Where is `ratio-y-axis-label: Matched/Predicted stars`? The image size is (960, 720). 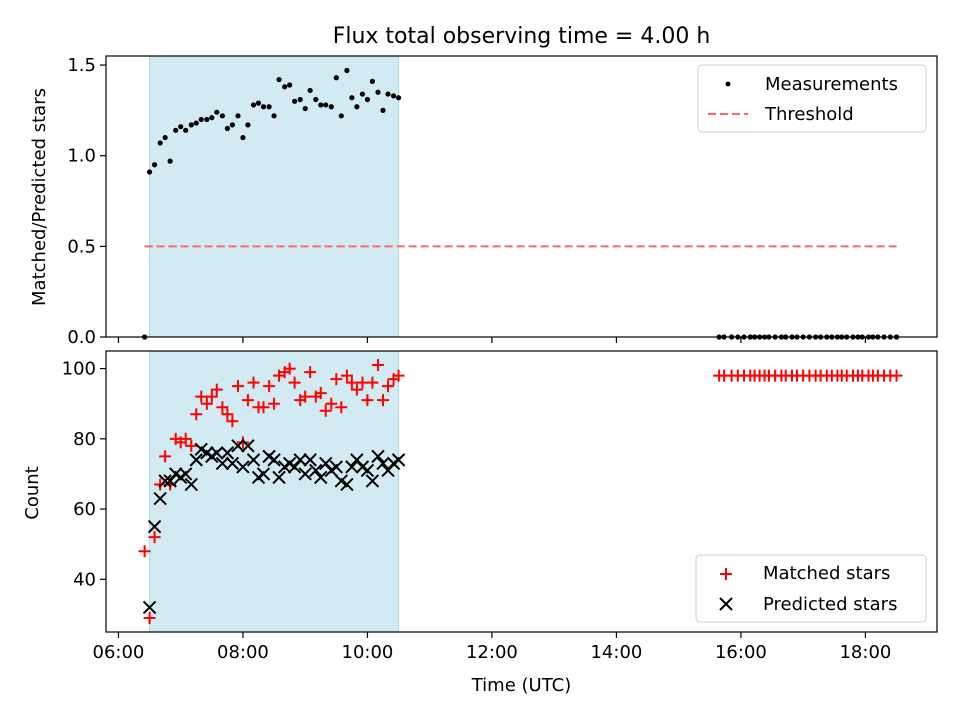 ratio-y-axis-label: Matched/Predicted stars is located at coordinates (39, 197).